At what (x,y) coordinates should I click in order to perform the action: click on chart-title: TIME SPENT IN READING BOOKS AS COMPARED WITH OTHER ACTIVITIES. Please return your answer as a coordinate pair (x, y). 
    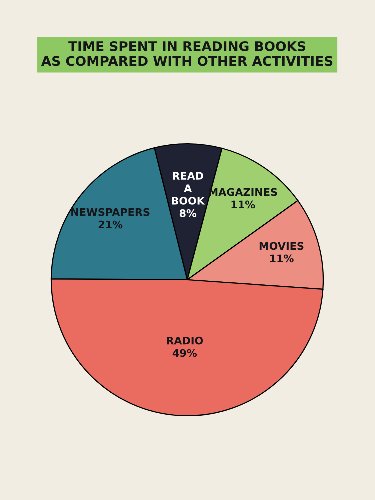
    Looking at the image, I should click on (187, 53).